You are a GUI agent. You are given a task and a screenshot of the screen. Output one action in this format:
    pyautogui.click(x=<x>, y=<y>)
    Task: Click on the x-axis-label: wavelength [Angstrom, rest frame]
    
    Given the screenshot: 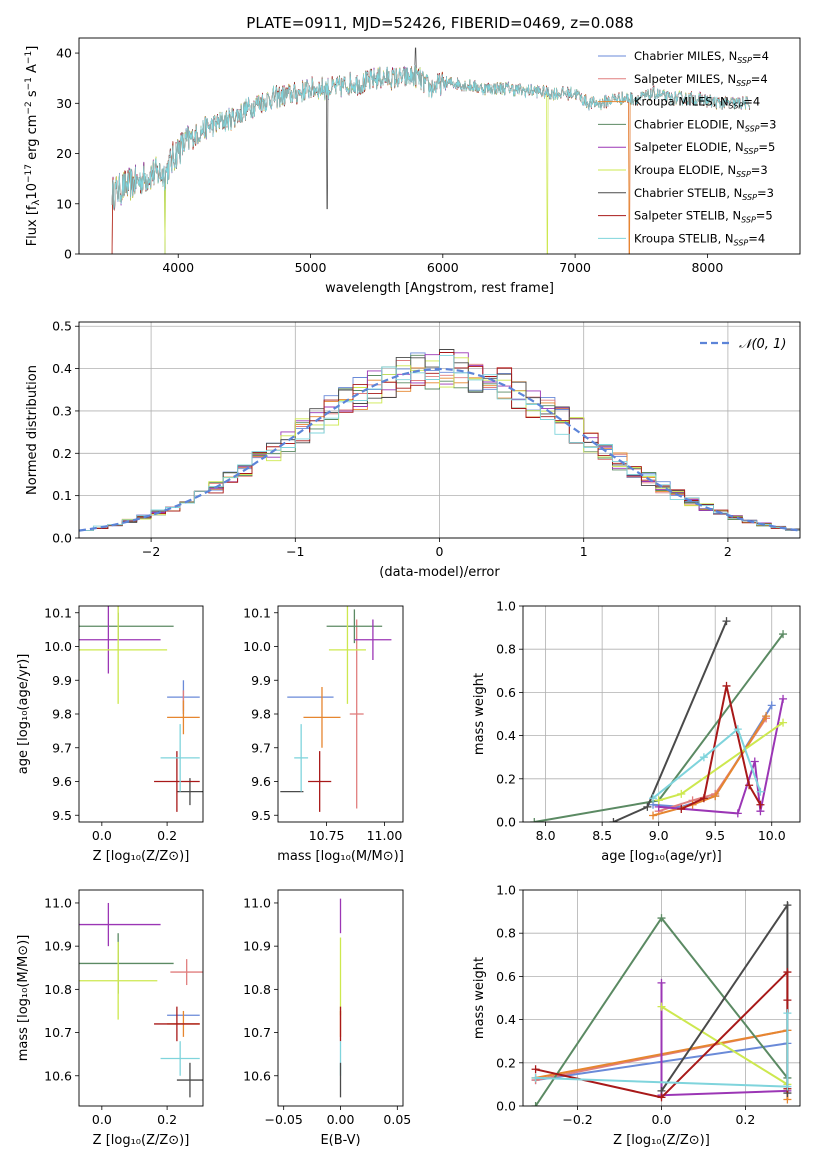 What is the action you would take?
    pyautogui.click(x=439, y=288)
    